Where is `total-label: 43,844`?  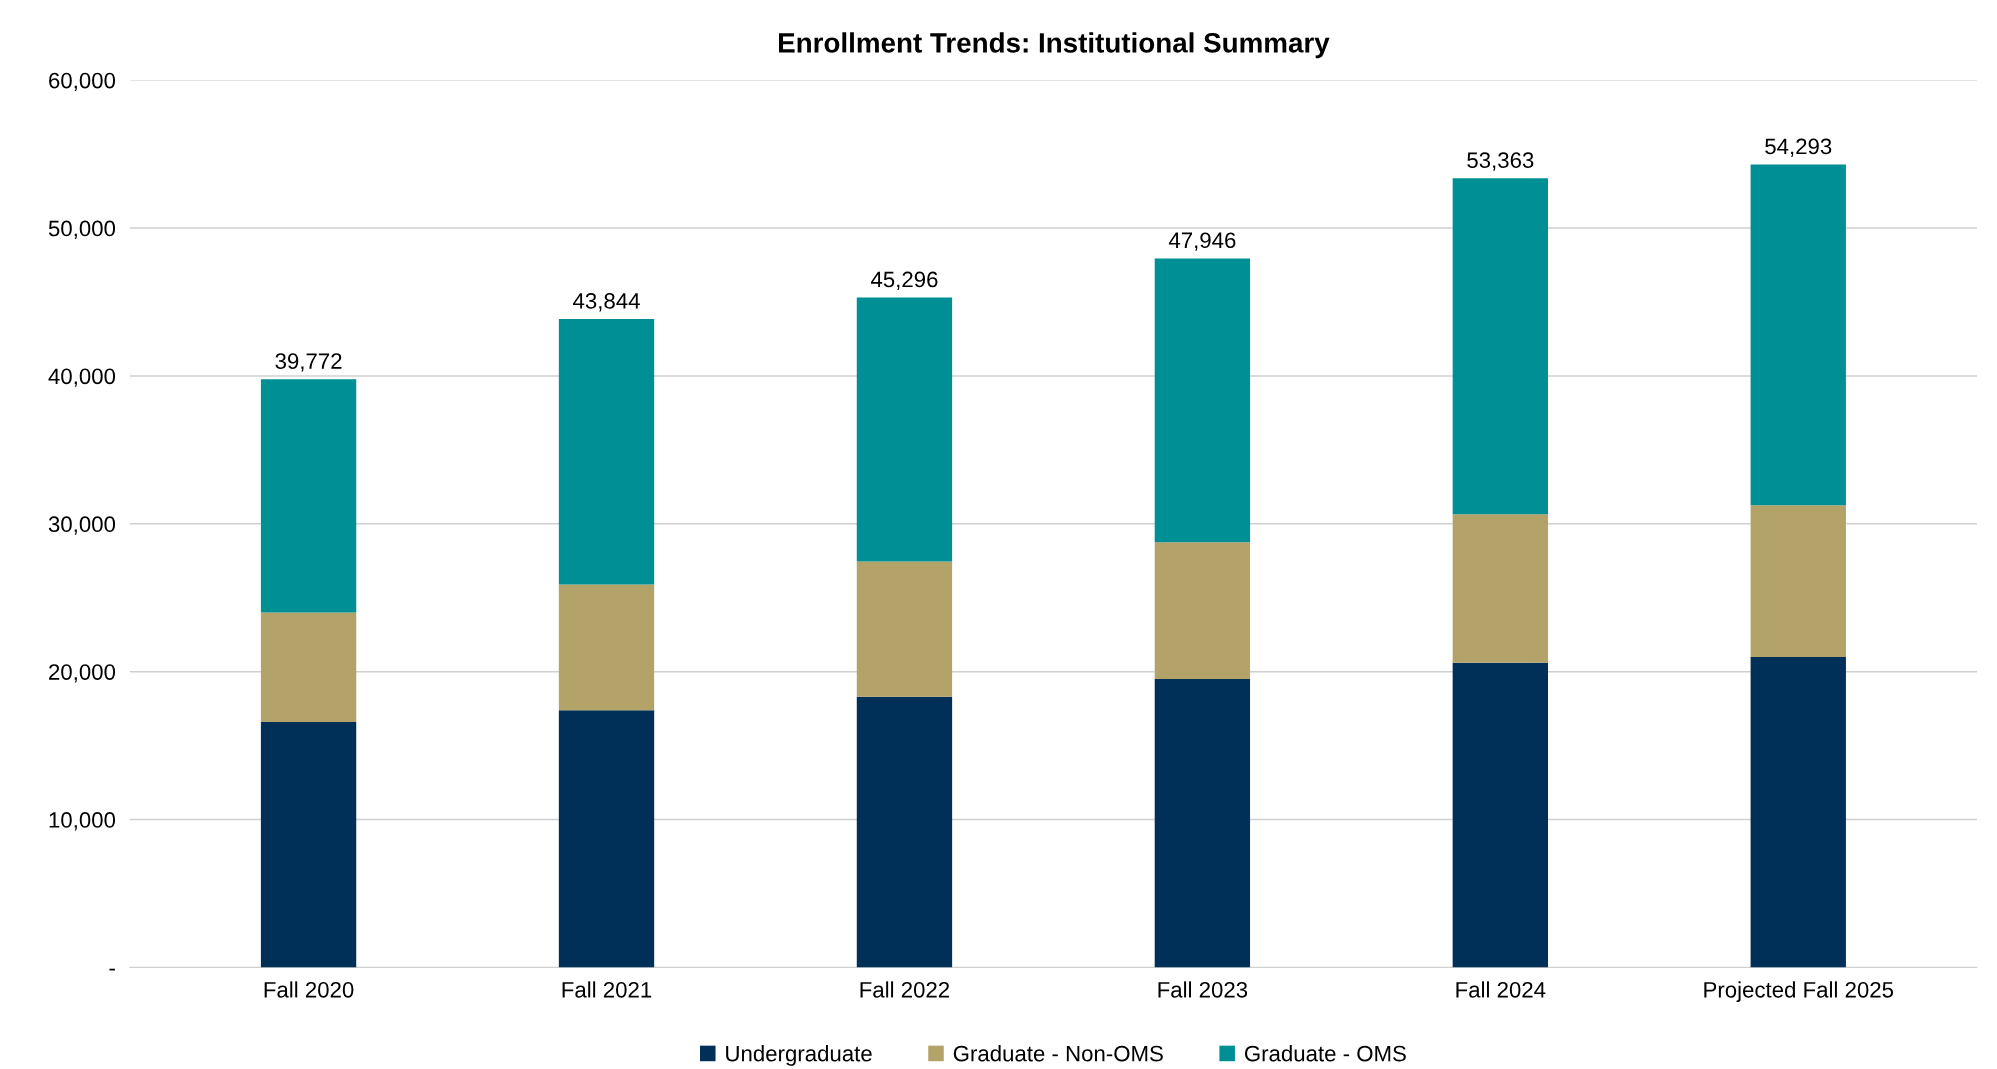 total-label: 43,844 is located at coordinates (606, 302).